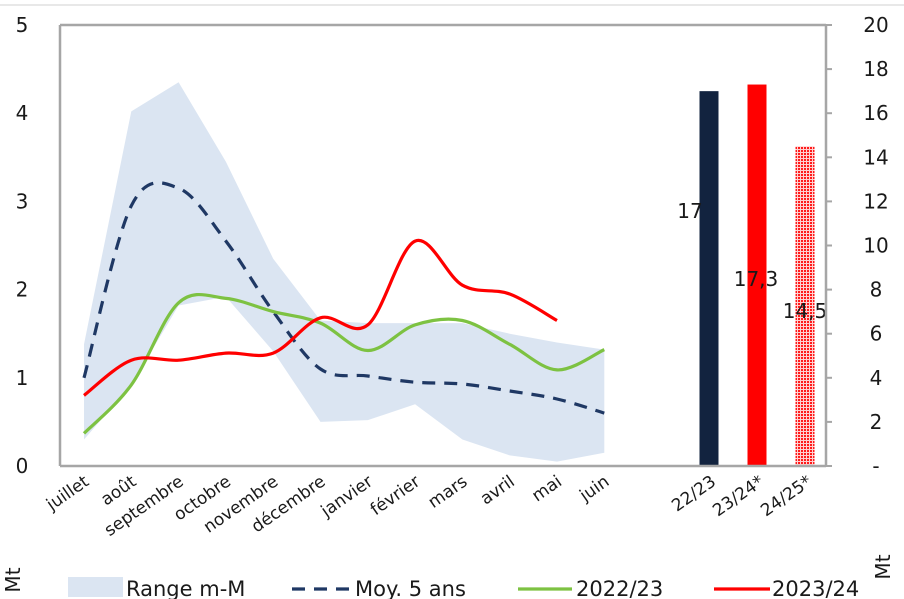 Image resolution: width=904 pixels, height=599 pixels. What do you see at coordinates (67, 494) in the screenshot?
I see `x-tick-label-juillet: juillet` at bounding box center [67, 494].